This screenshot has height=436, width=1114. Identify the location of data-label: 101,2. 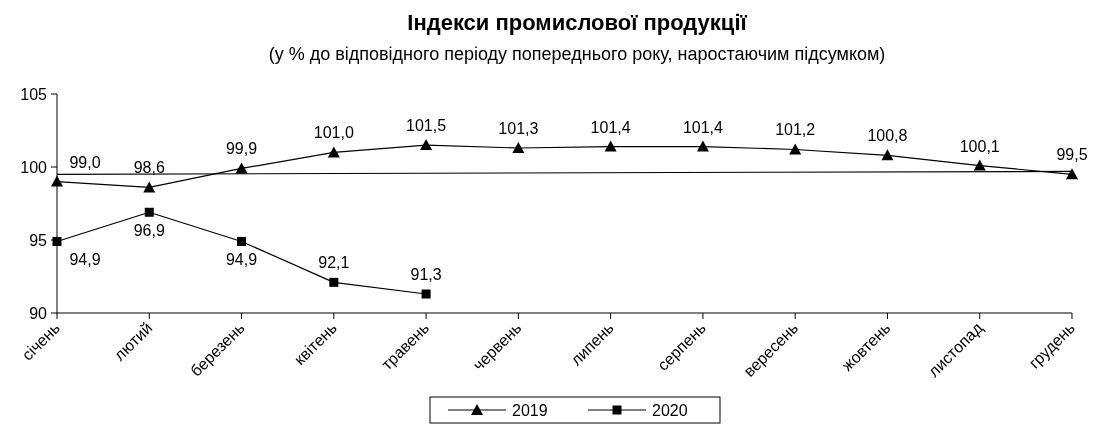
(795, 130).